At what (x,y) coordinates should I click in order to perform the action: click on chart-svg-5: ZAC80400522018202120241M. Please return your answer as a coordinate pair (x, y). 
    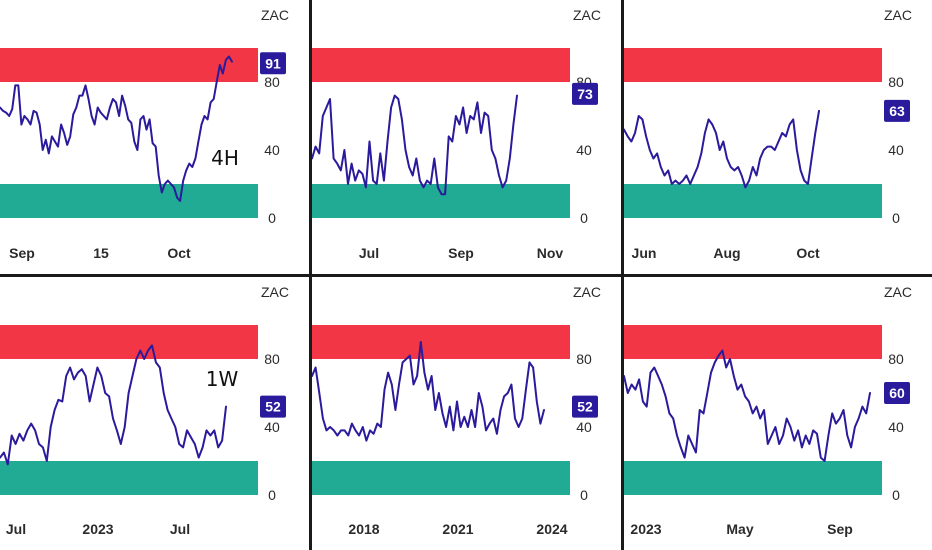
    Looking at the image, I should click on (456, 410).